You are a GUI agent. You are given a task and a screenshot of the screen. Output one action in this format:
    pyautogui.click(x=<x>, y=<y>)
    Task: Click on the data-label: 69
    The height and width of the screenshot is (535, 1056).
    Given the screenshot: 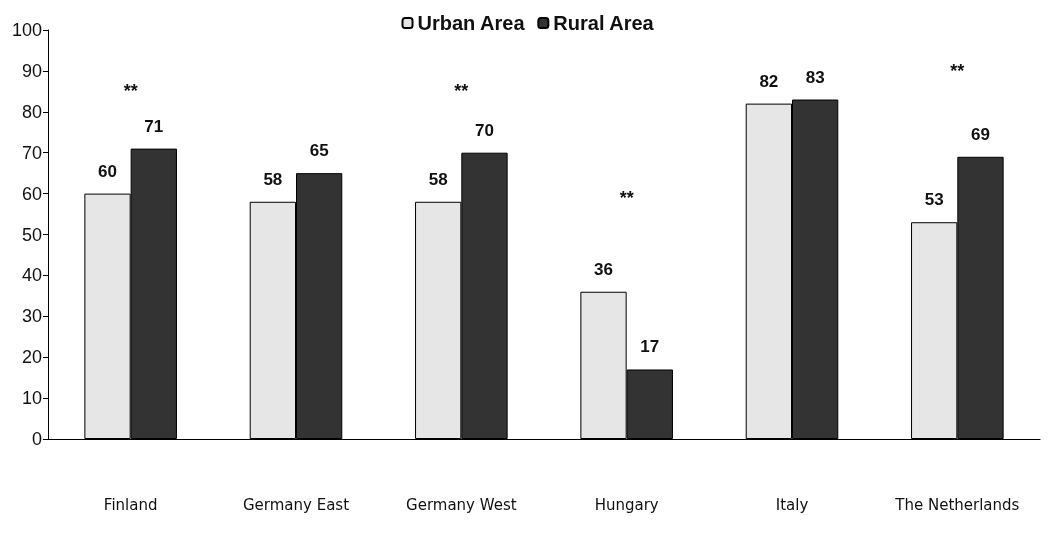 What is the action you would take?
    pyautogui.click(x=980, y=134)
    